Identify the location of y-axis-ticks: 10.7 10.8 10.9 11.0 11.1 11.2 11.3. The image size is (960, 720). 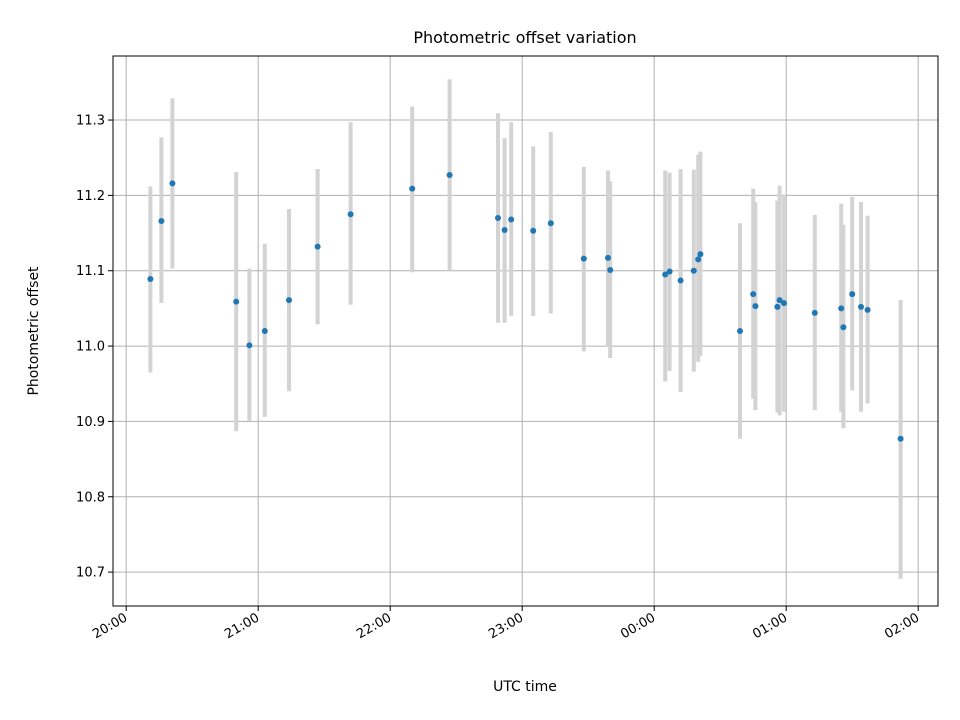
(94, 347).